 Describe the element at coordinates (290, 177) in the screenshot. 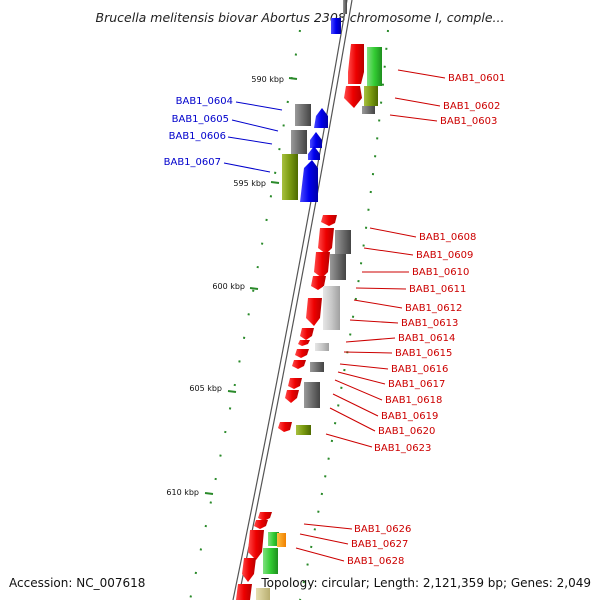

I see `gene-box-bab1-0607-olive` at that location.